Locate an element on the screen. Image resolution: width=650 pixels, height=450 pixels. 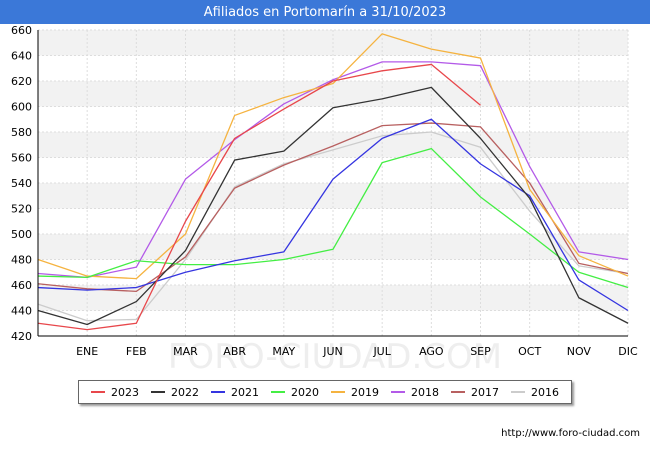
legend-label: 2016 is located at coordinates (545, 392).